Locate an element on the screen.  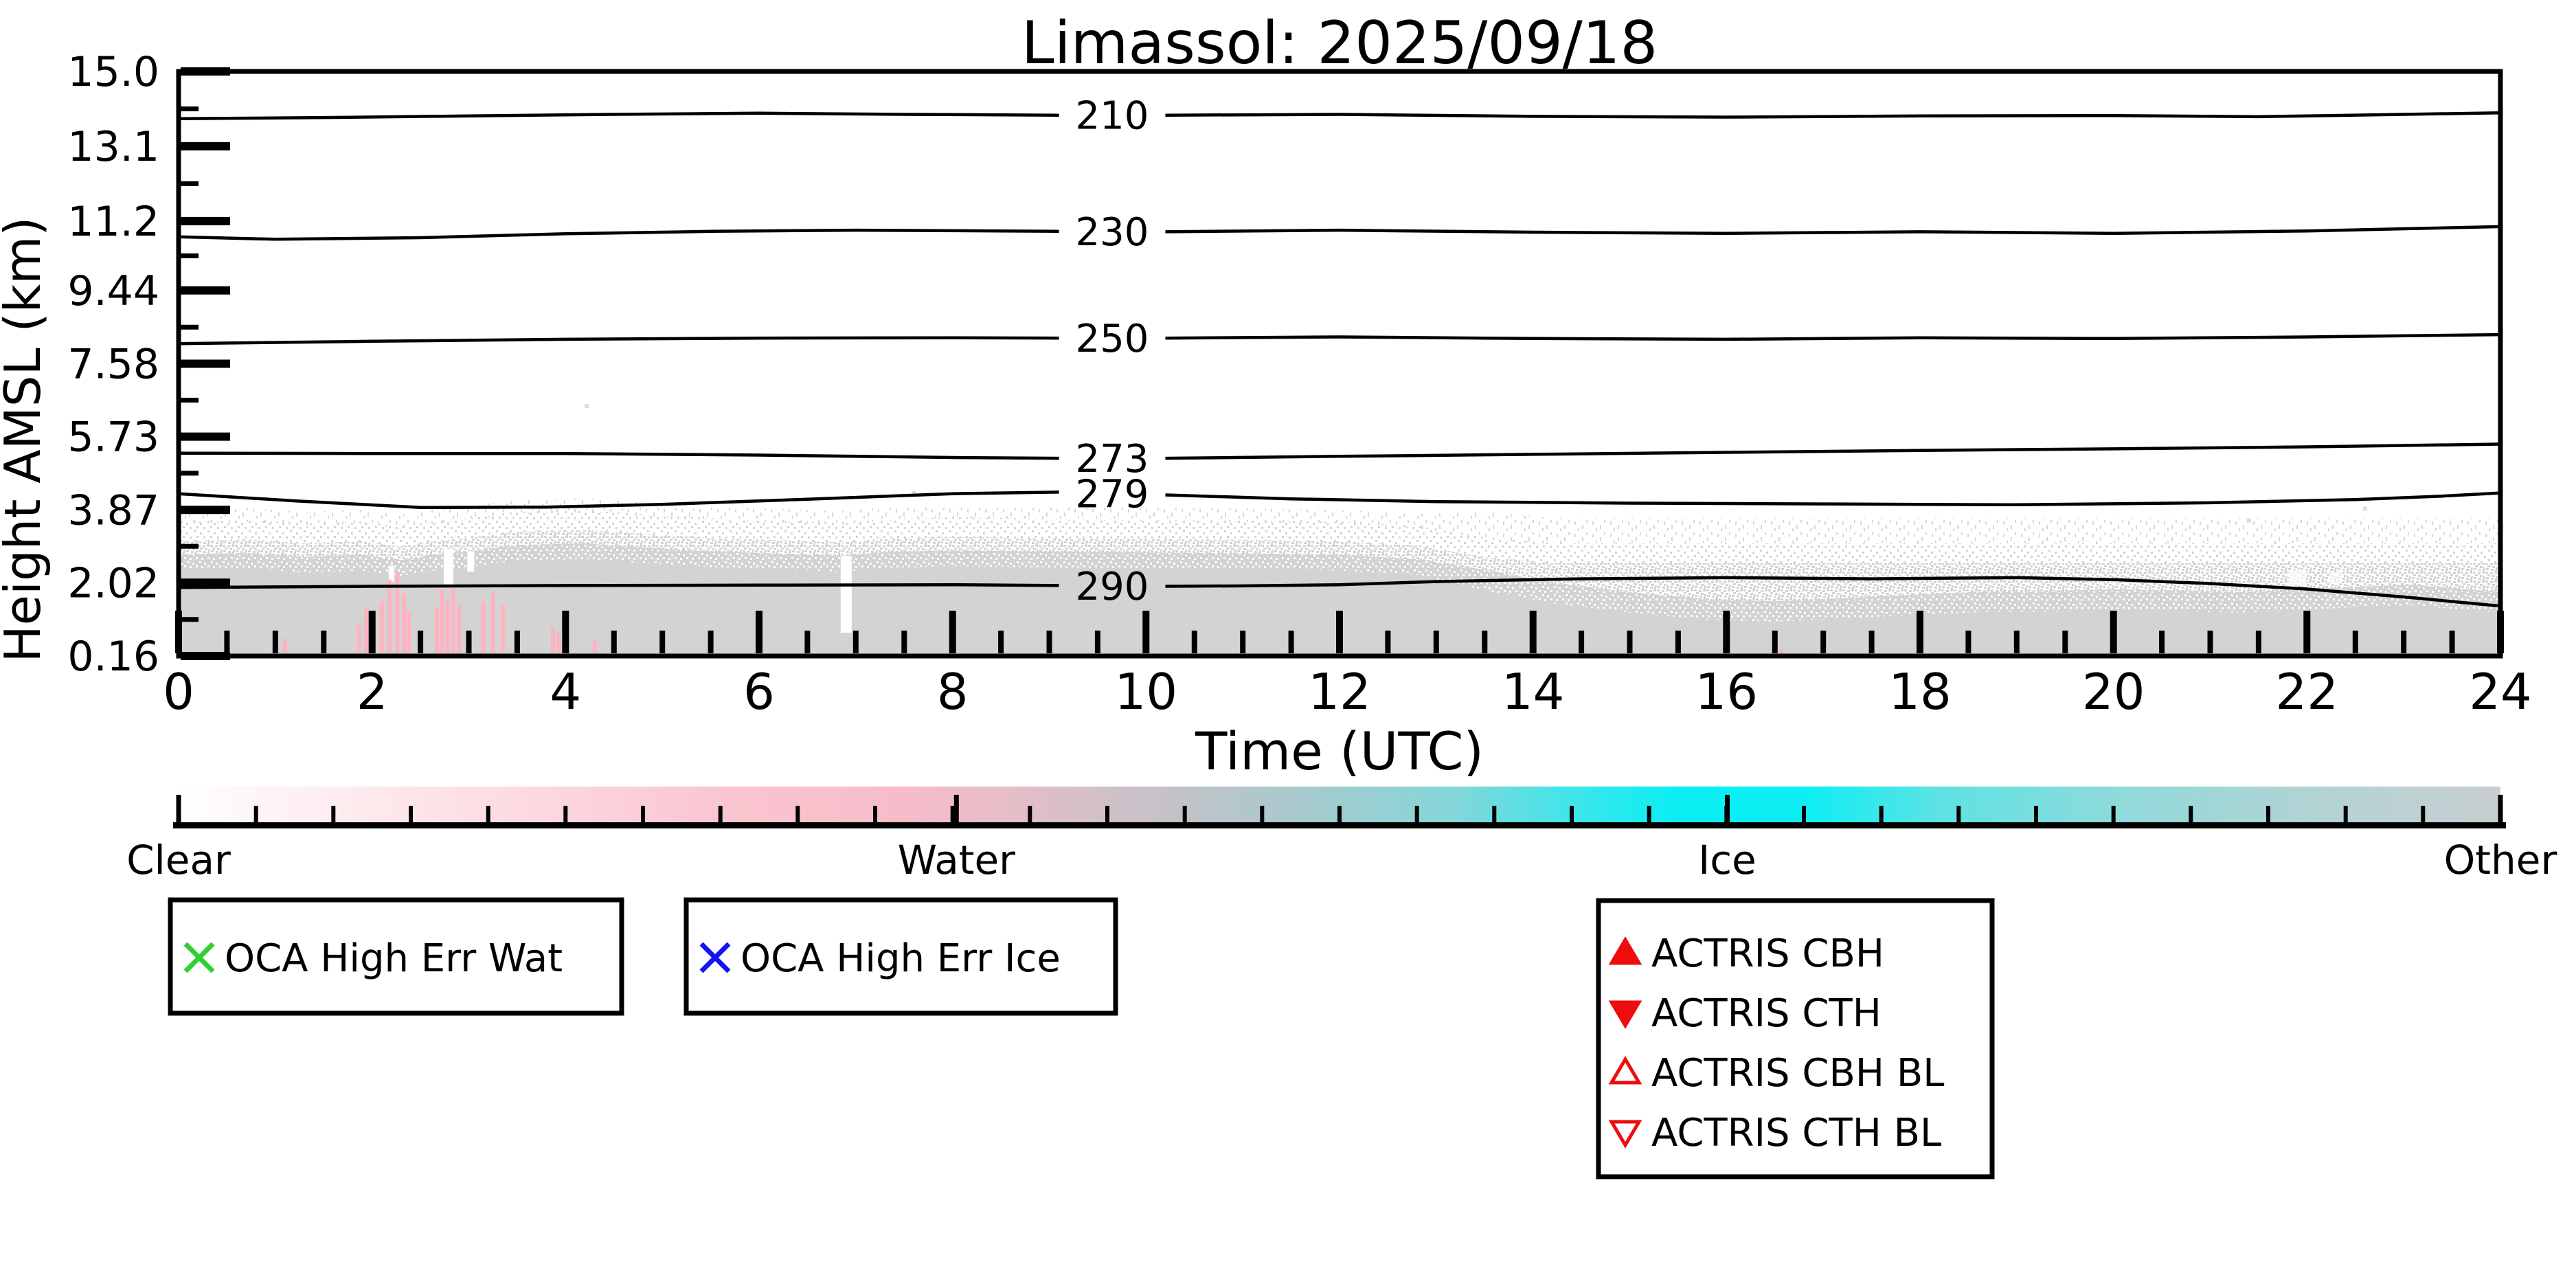
contour-label: 290 is located at coordinates (1112, 587).